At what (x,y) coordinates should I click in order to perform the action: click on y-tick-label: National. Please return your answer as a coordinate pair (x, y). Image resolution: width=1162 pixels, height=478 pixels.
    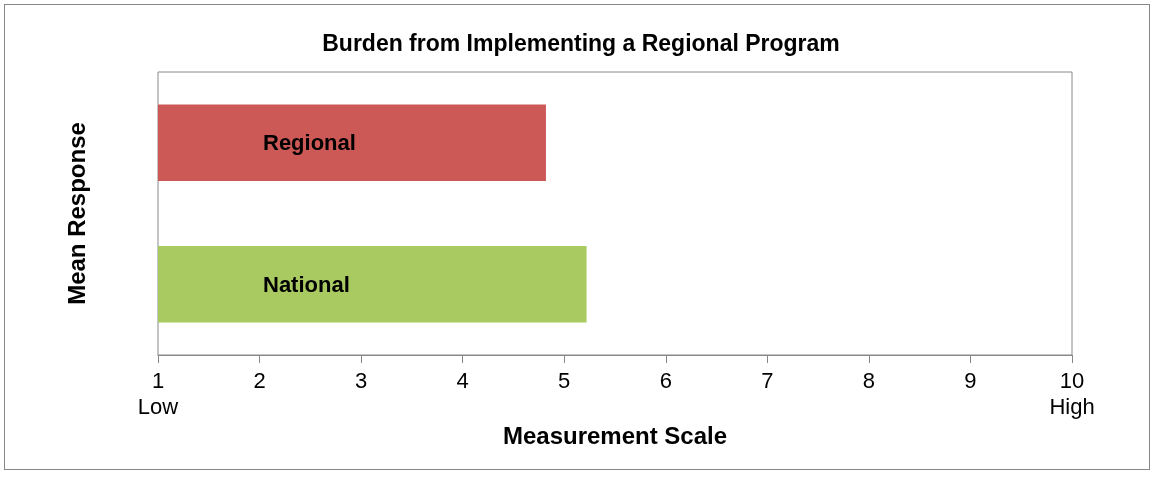
    Looking at the image, I should click on (306, 284).